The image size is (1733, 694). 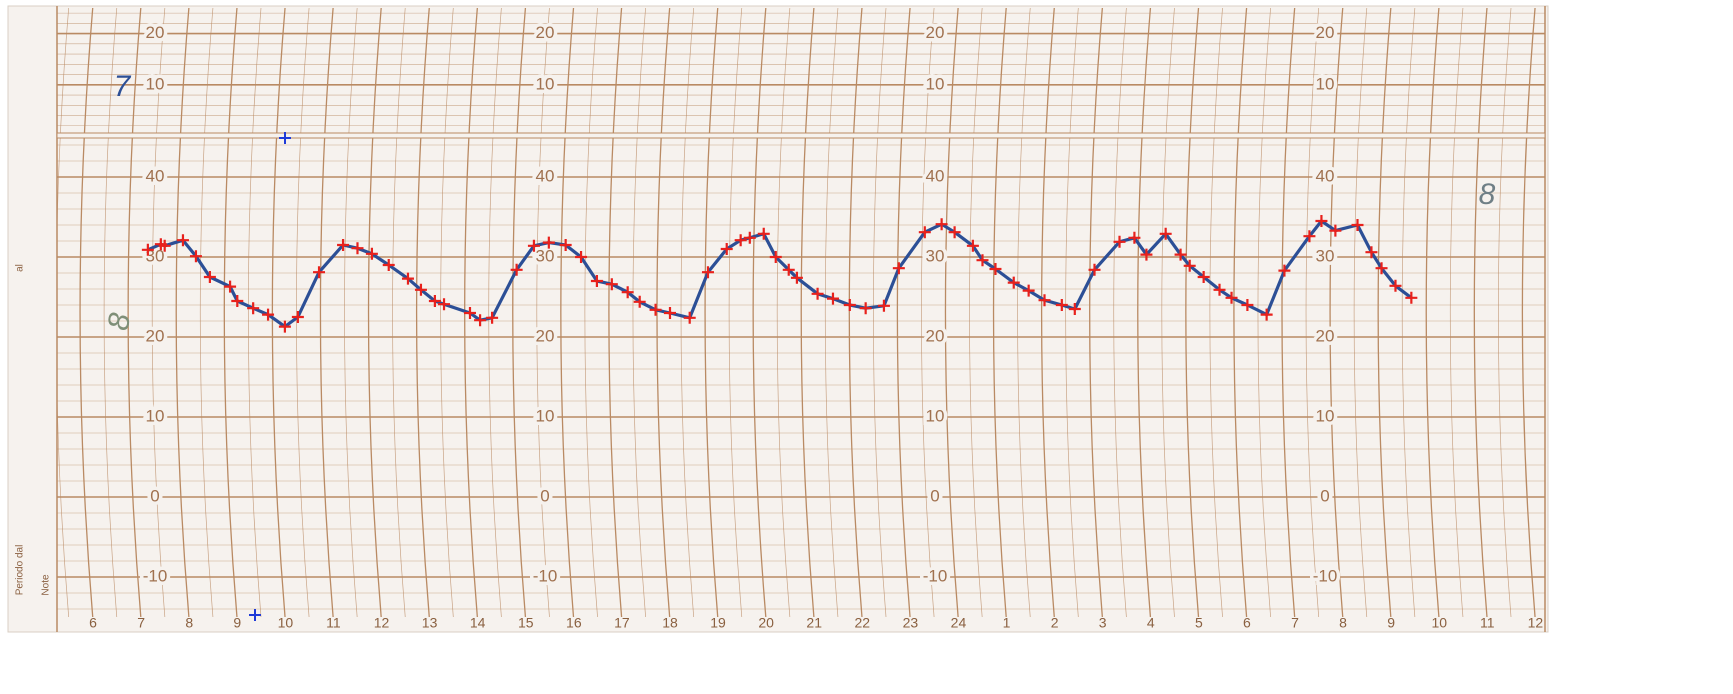 I want to click on x-tick-label: 12, so click(x=382, y=623).